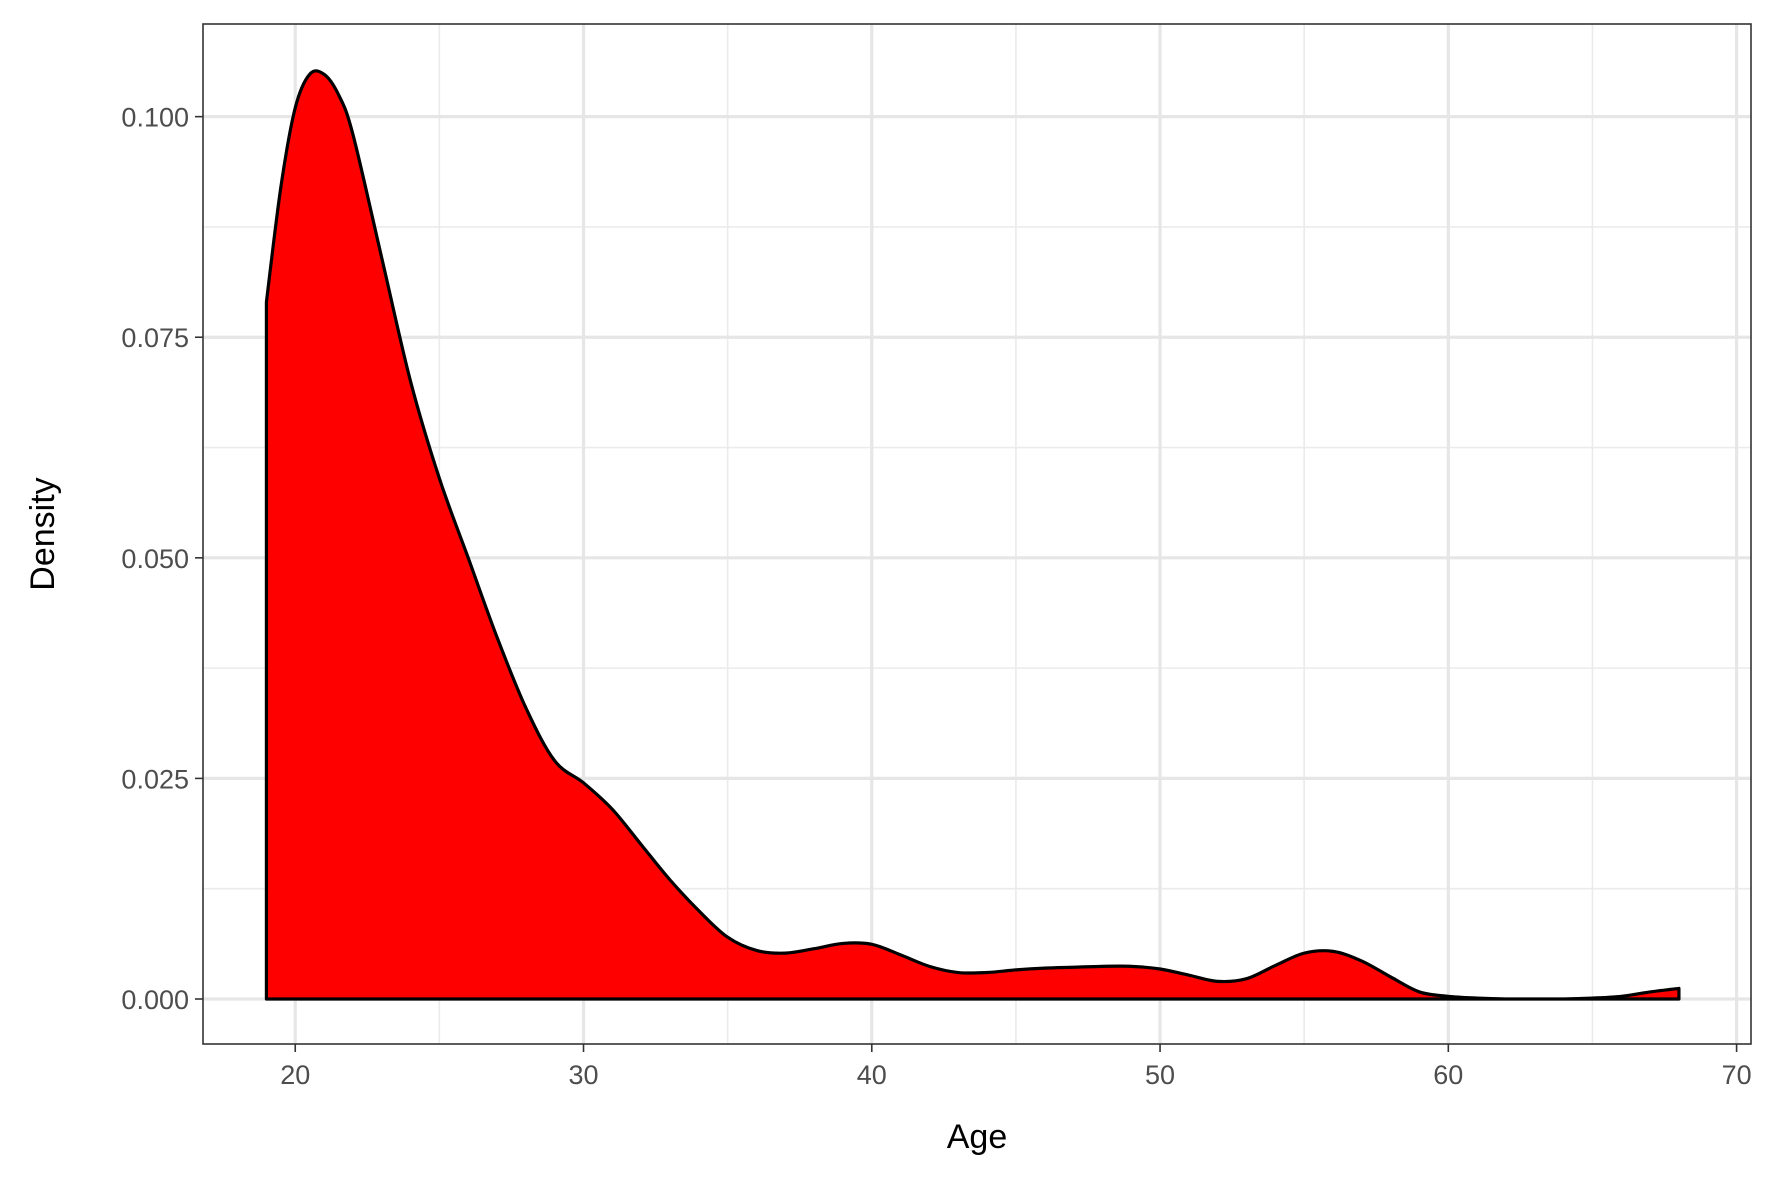 This screenshot has width=1771, height=1181. What do you see at coordinates (872, 1075) in the screenshot?
I see `x-tick-label: 40` at bounding box center [872, 1075].